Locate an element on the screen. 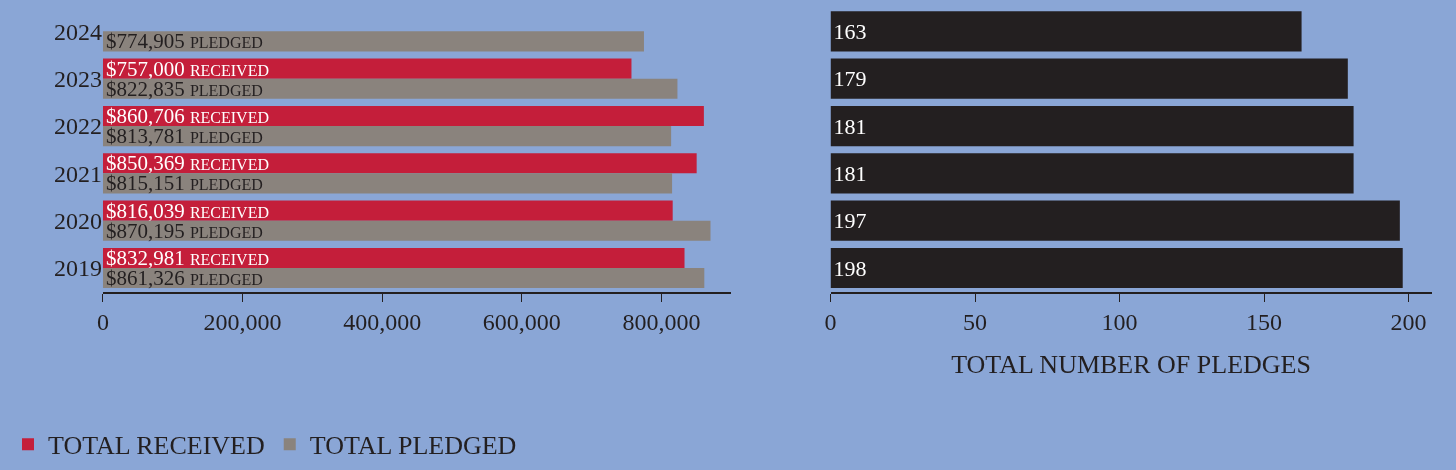 The height and width of the screenshot is (470, 1456). data-label: $850,369 RECEIVED is located at coordinates (187, 163).